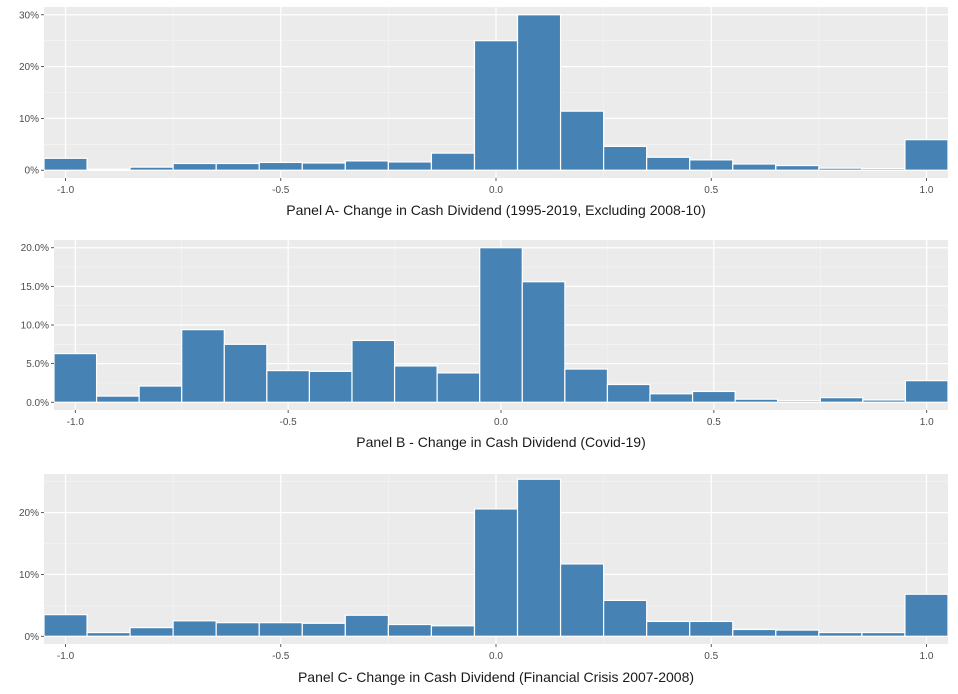 The image size is (958, 694). I want to click on panel-a-x-tick-label: -1.0, so click(66, 190).